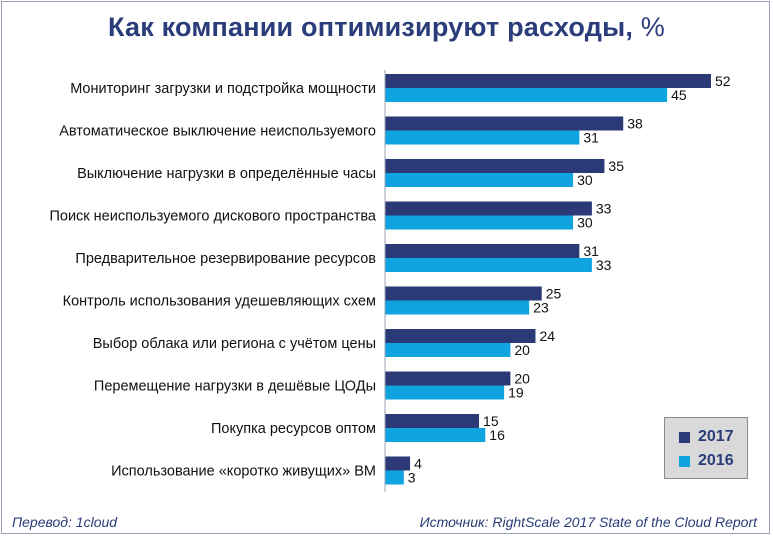 This screenshot has width=773, height=537. What do you see at coordinates (716, 460) in the screenshot?
I see `legend-label-2016: 2016` at bounding box center [716, 460].